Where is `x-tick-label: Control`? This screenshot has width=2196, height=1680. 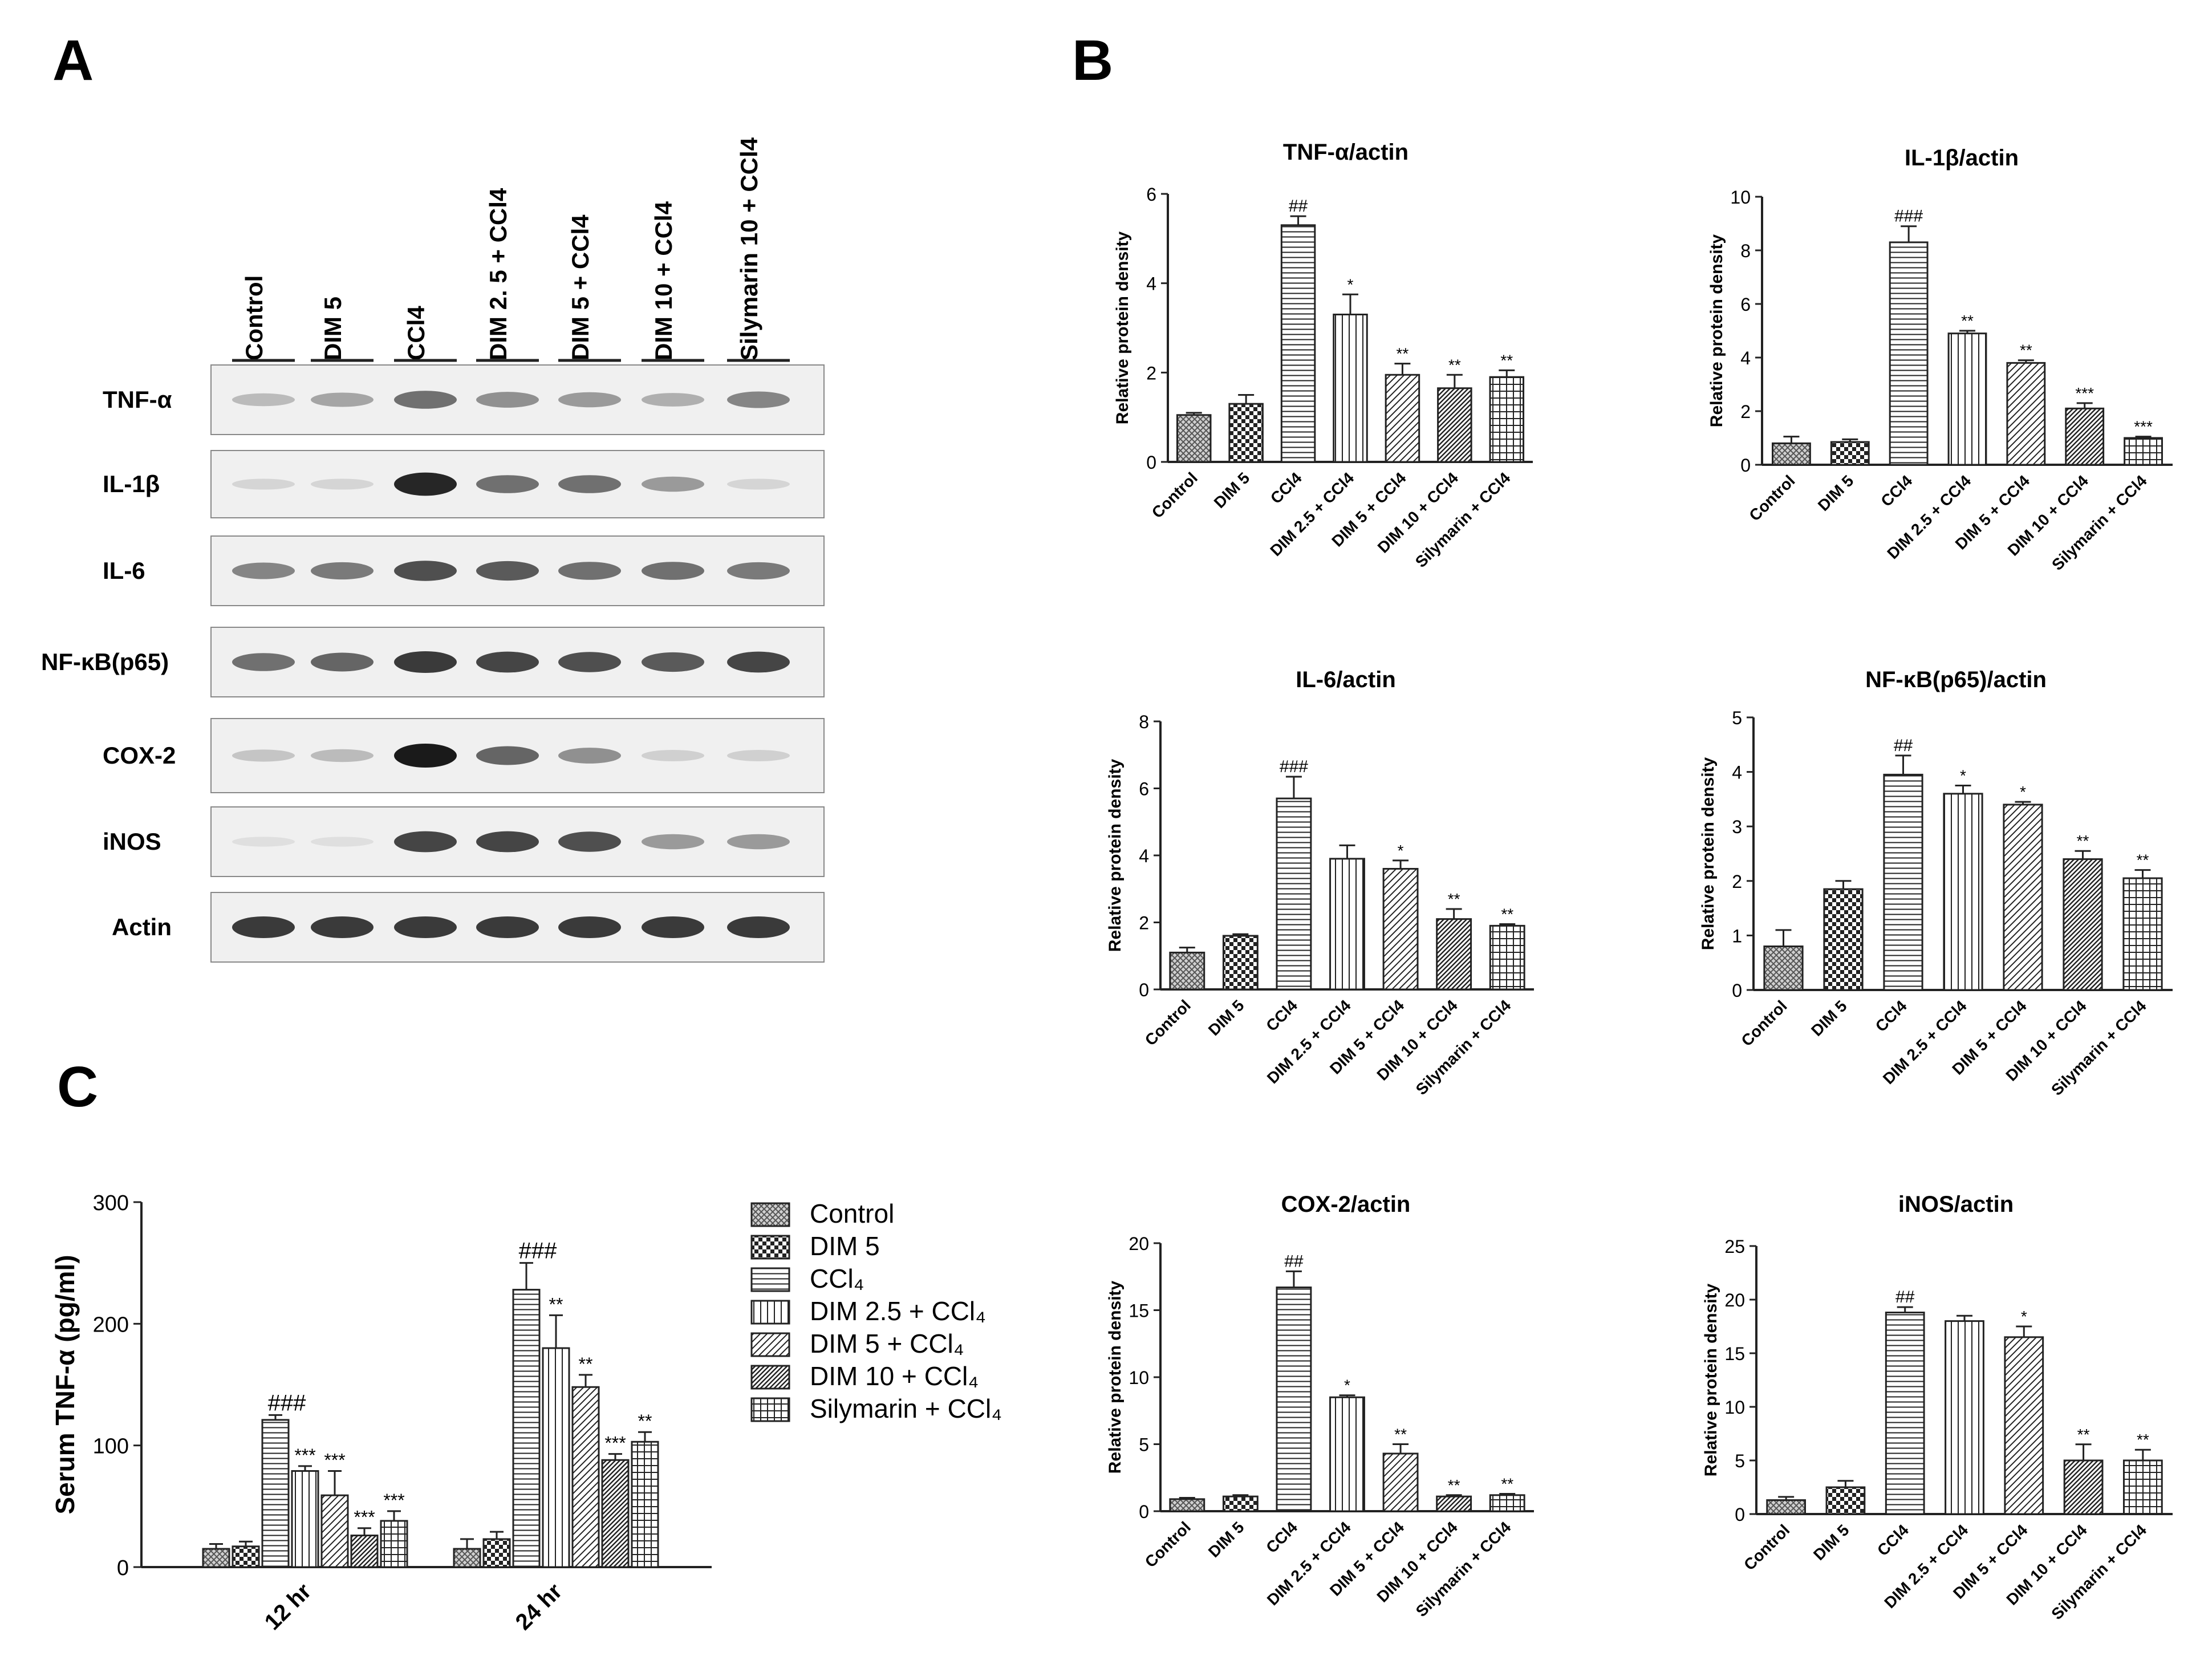 x-tick-label: Control is located at coordinates (1772, 498).